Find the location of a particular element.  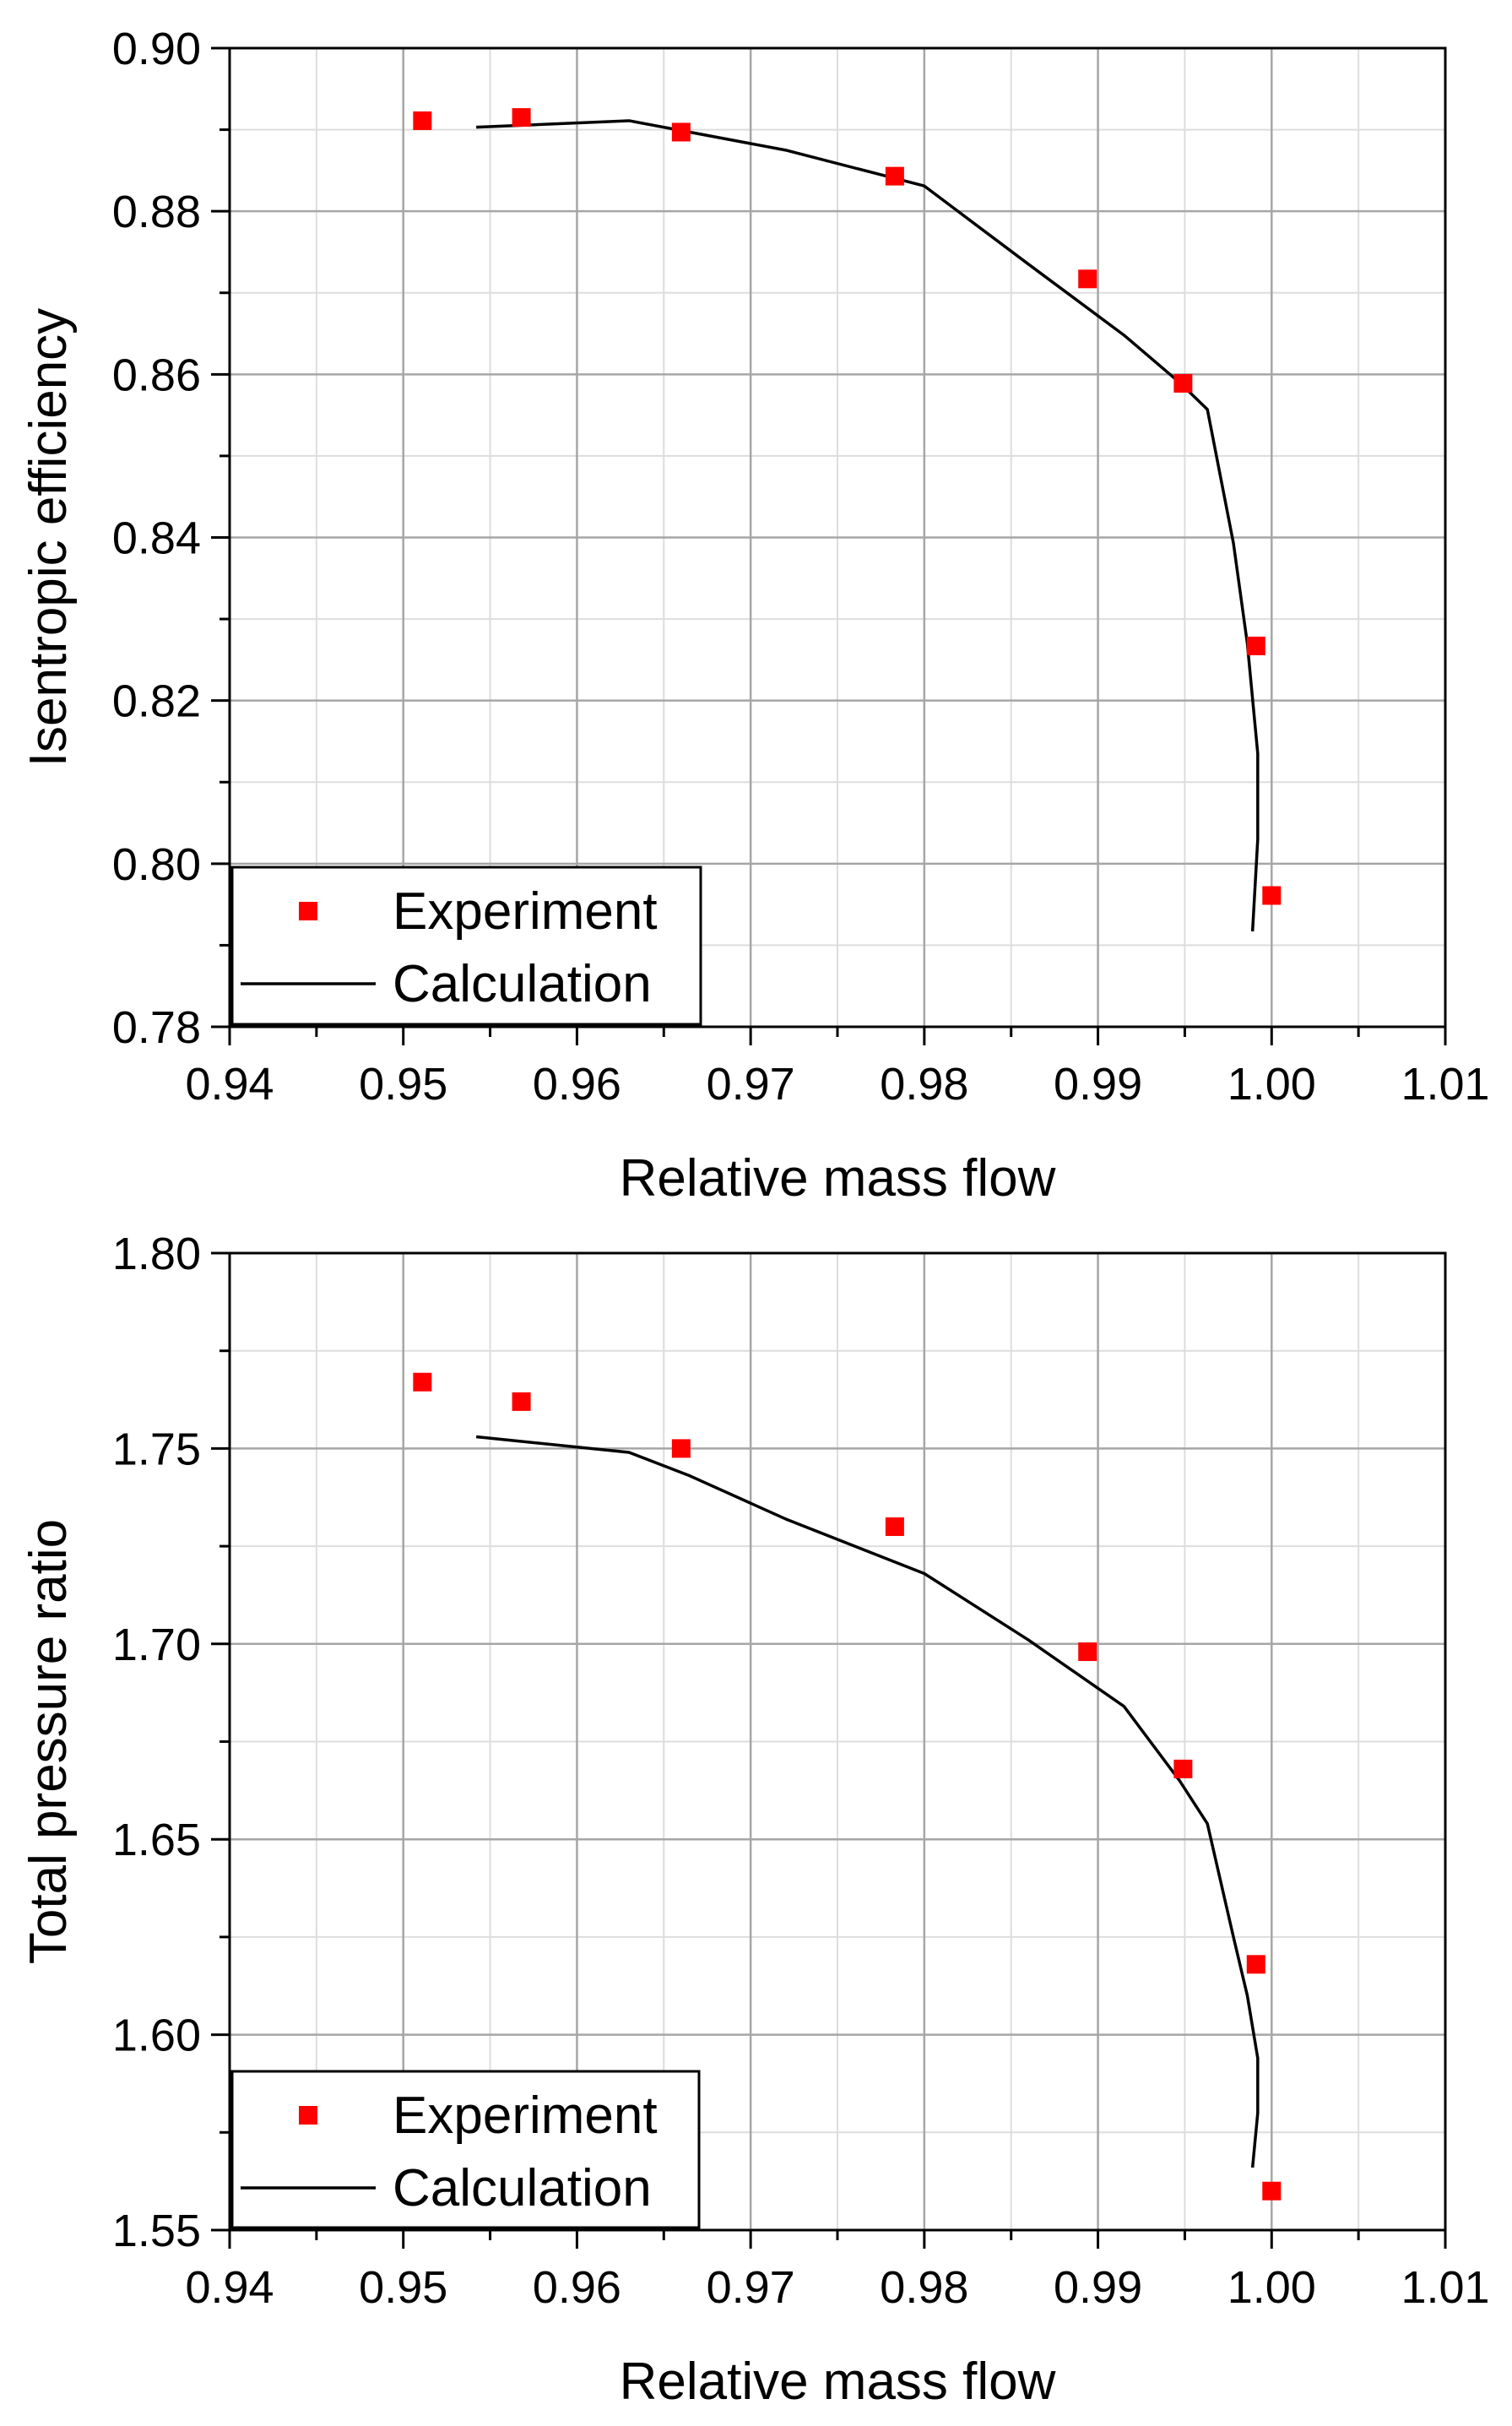

y-axis-title: Isentropic efficiency is located at coordinates (48, 537).